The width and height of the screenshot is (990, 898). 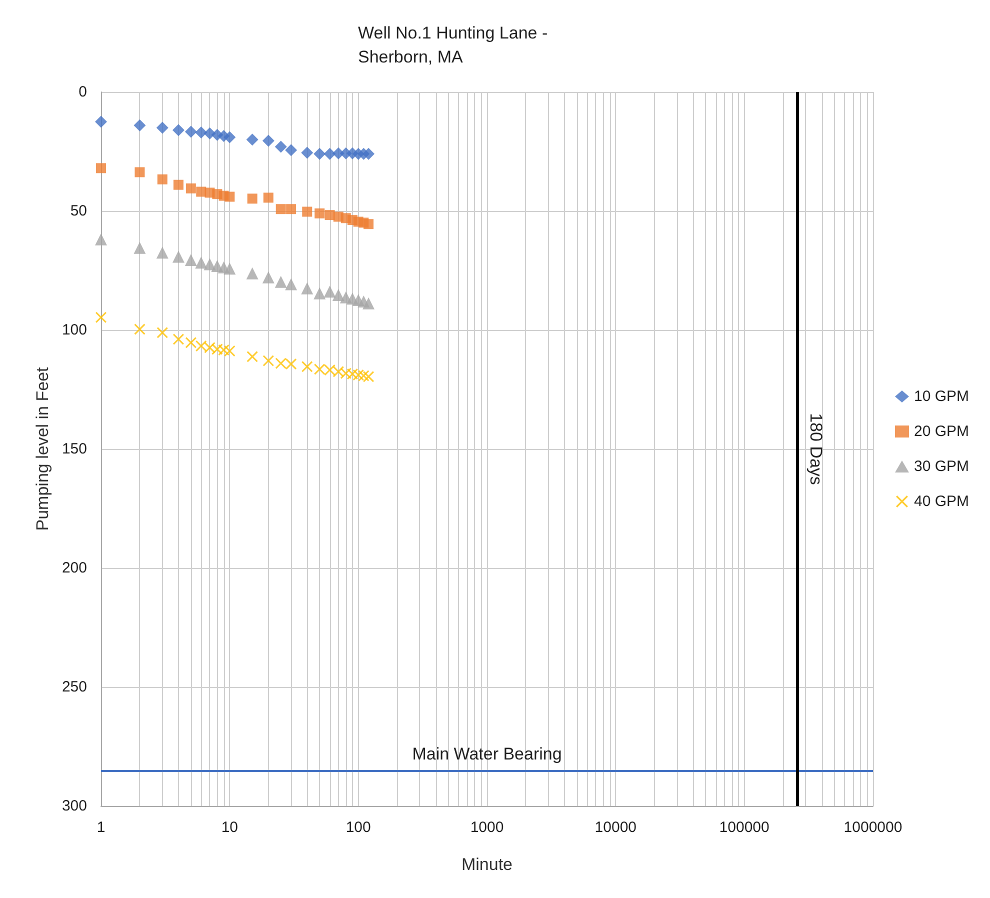 What do you see at coordinates (942, 466) in the screenshot?
I see `legend-label: 30 GPM` at bounding box center [942, 466].